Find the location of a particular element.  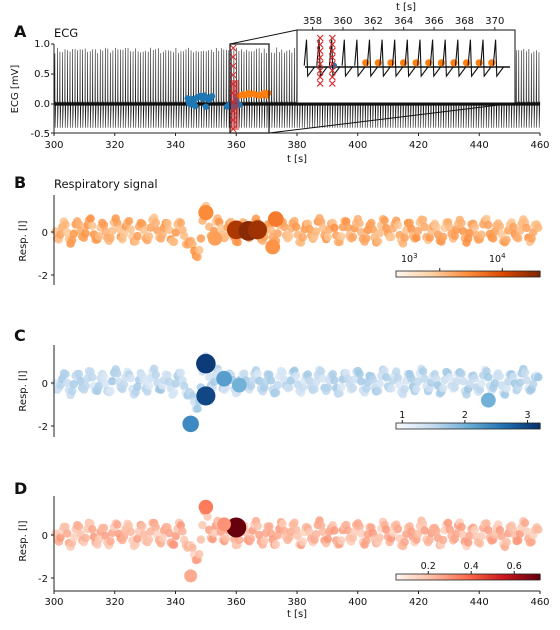

resp-d-scatter is located at coordinates (297, 541).